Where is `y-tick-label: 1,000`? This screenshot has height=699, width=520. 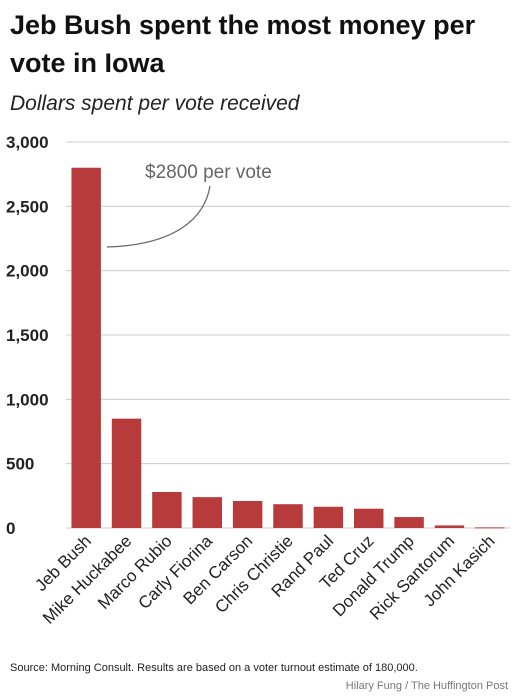
y-tick-label: 1,000 is located at coordinates (27, 399).